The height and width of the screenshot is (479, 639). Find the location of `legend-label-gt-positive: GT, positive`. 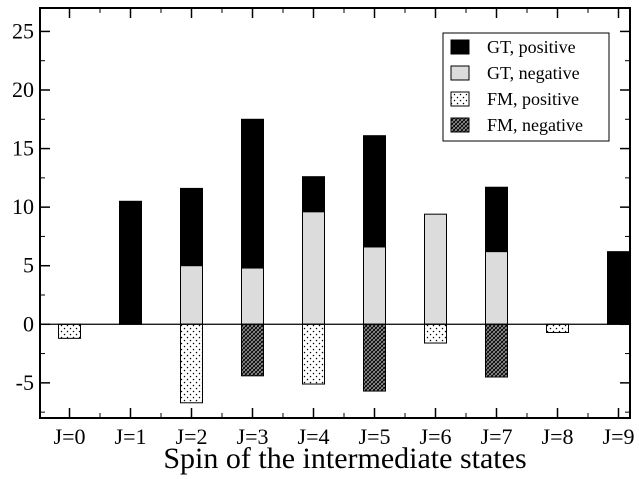

legend-label-gt-positive: GT, positive is located at coordinates (531, 47).